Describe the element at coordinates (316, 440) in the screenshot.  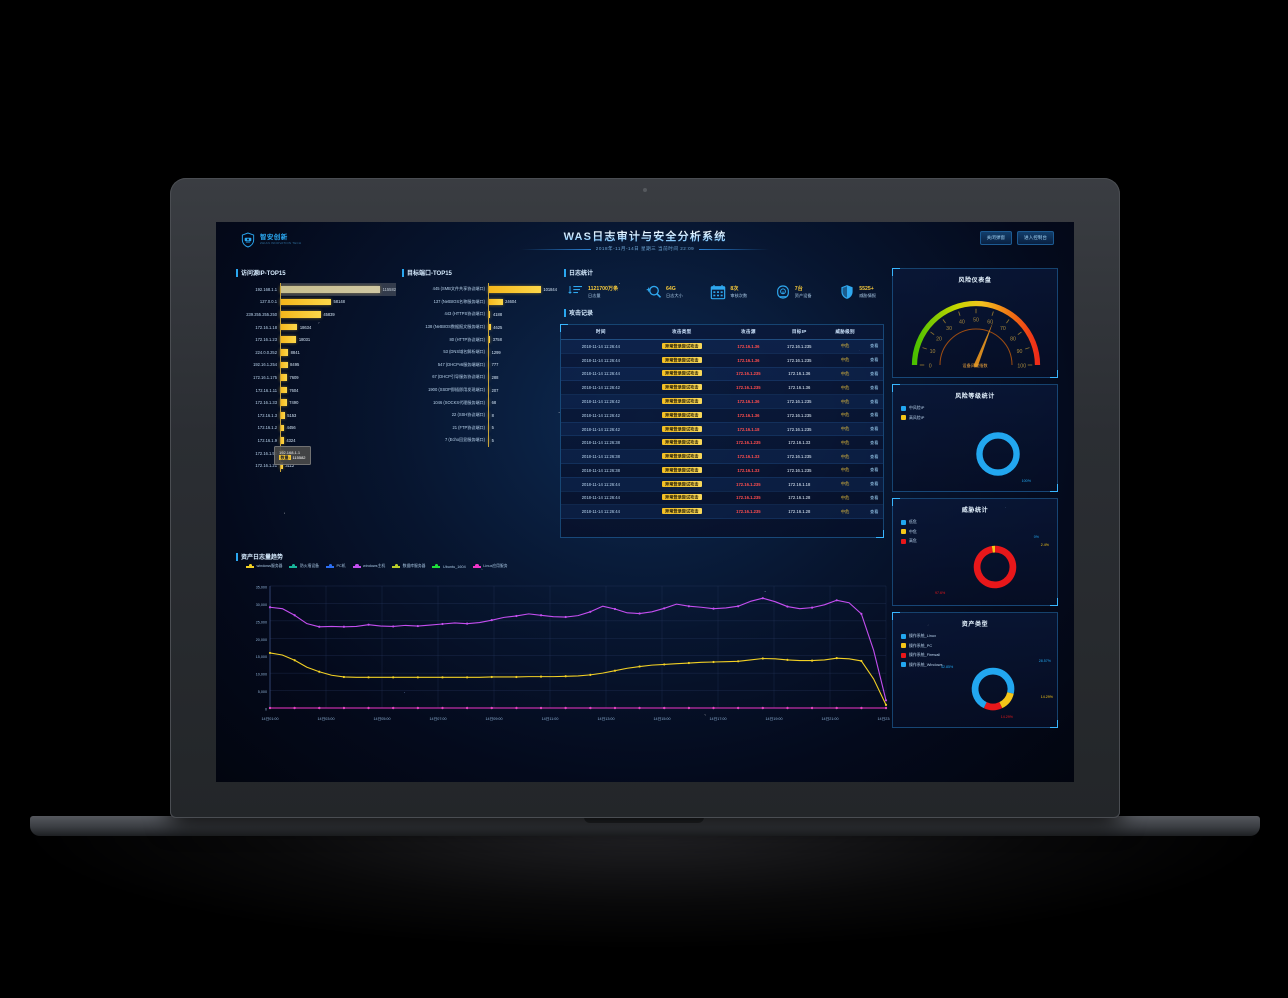
I see `bar-row: 172.16.1.9 4324` at that location.